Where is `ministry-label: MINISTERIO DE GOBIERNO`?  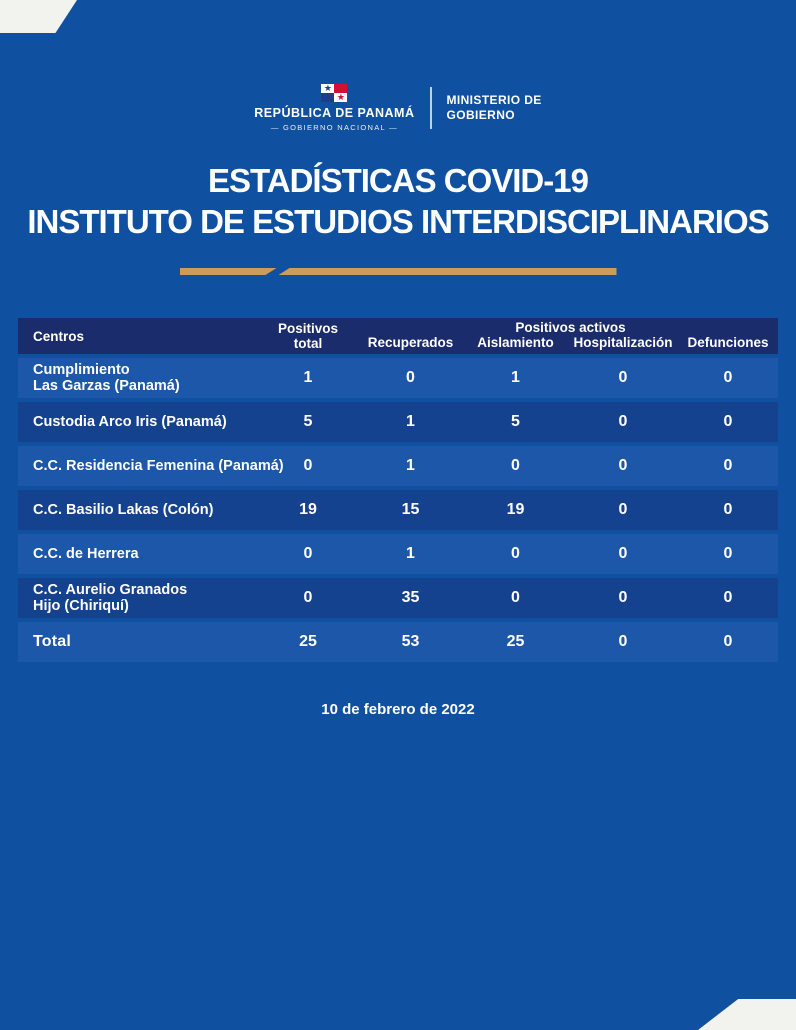 ministry-label: MINISTERIO DE GOBIERNO is located at coordinates (493, 108).